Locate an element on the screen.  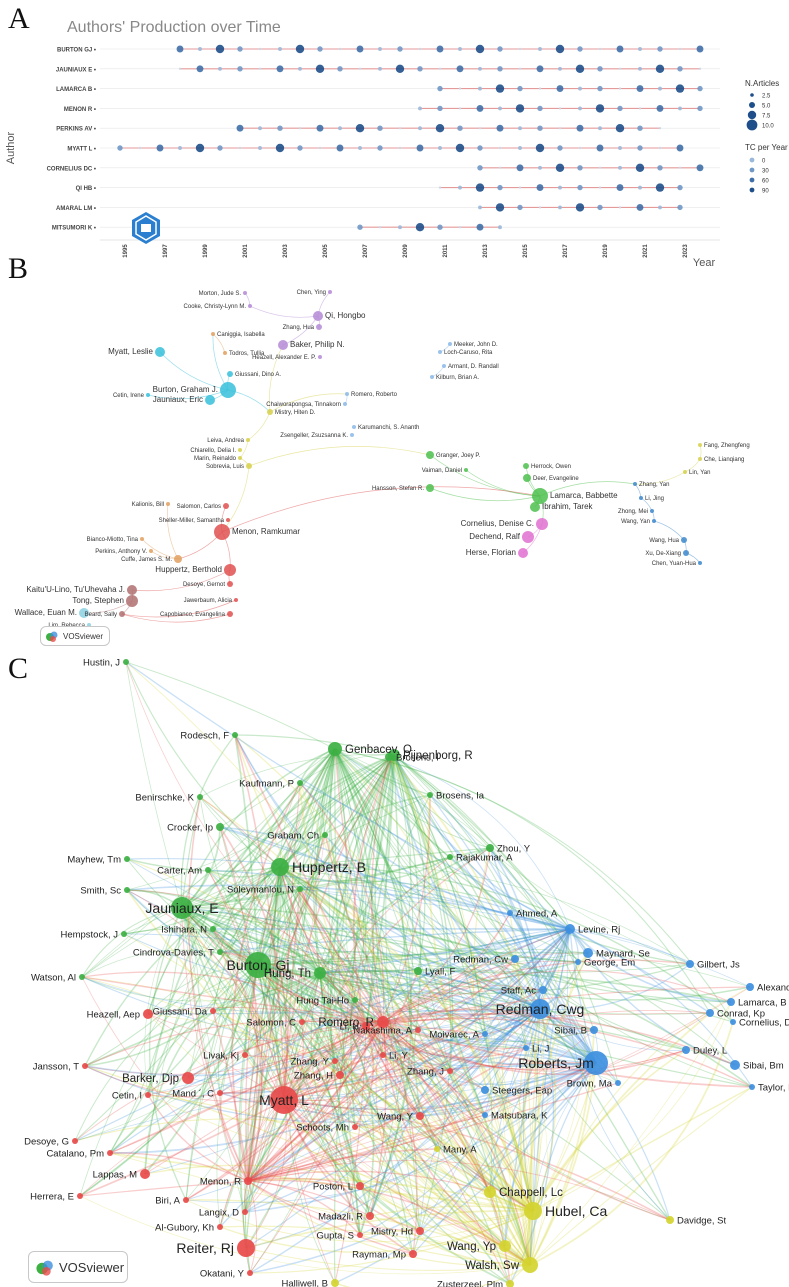
network-node-label: Fang, Zhengfeng is located at coordinates (727, 446).